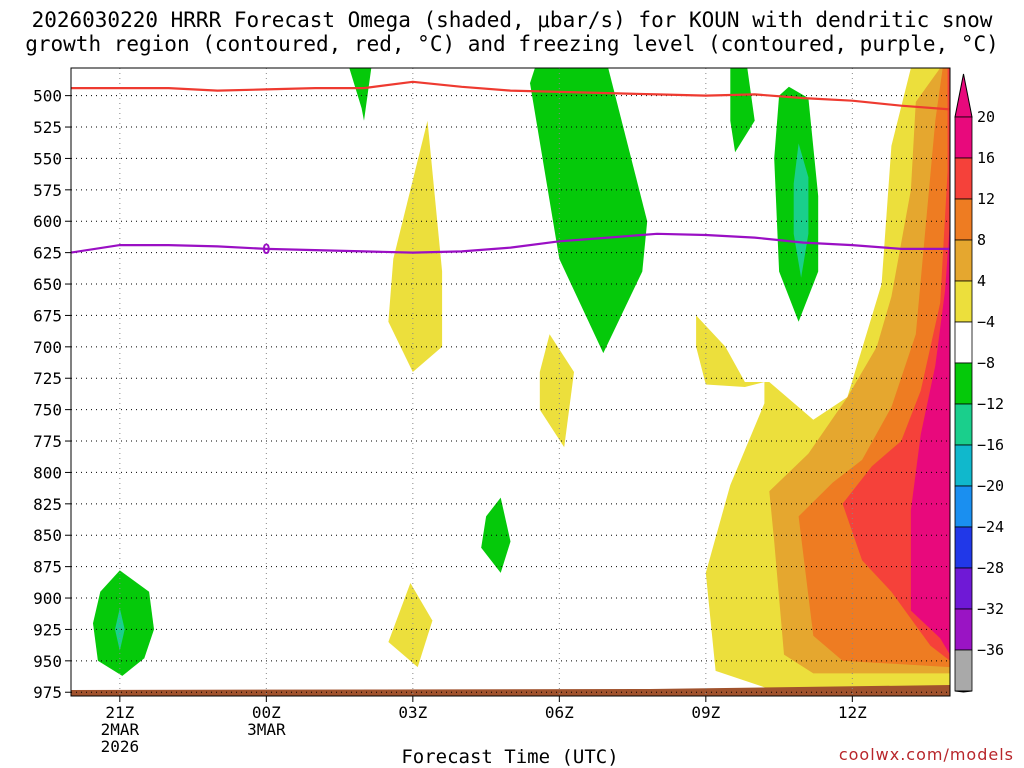  Describe the element at coordinates (981, 281) in the screenshot. I see `colorbar-label-4: 4` at that location.